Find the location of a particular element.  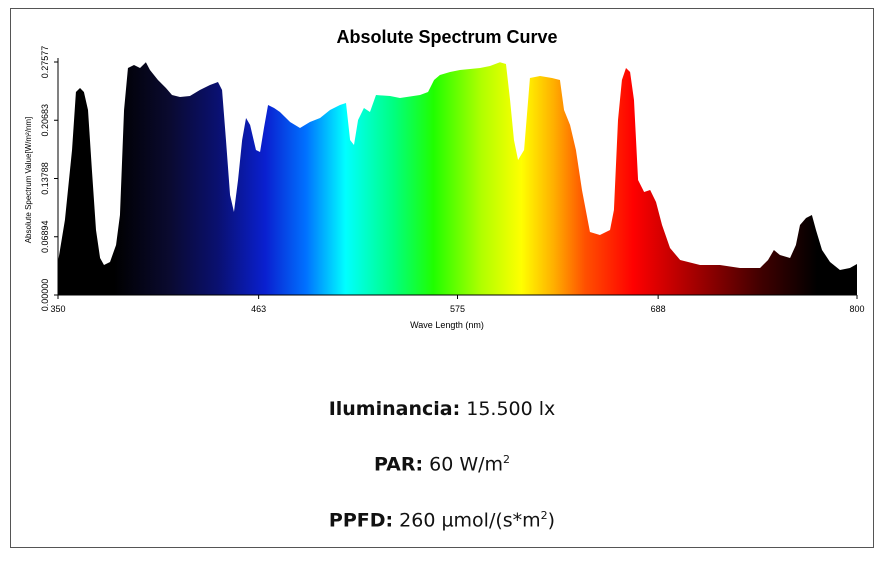

x-tick-label: 463 is located at coordinates (258, 309).